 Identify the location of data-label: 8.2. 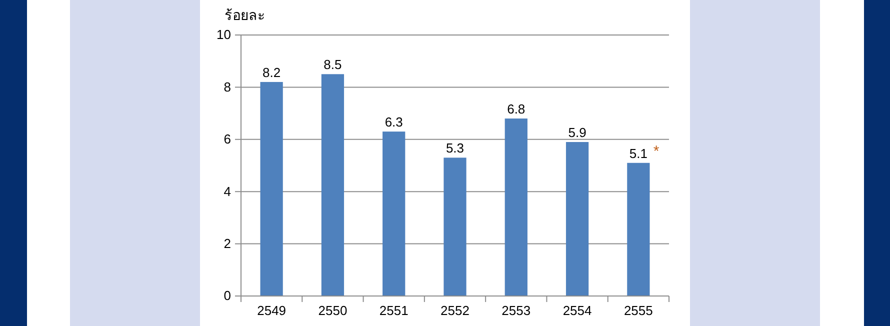
(271, 72).